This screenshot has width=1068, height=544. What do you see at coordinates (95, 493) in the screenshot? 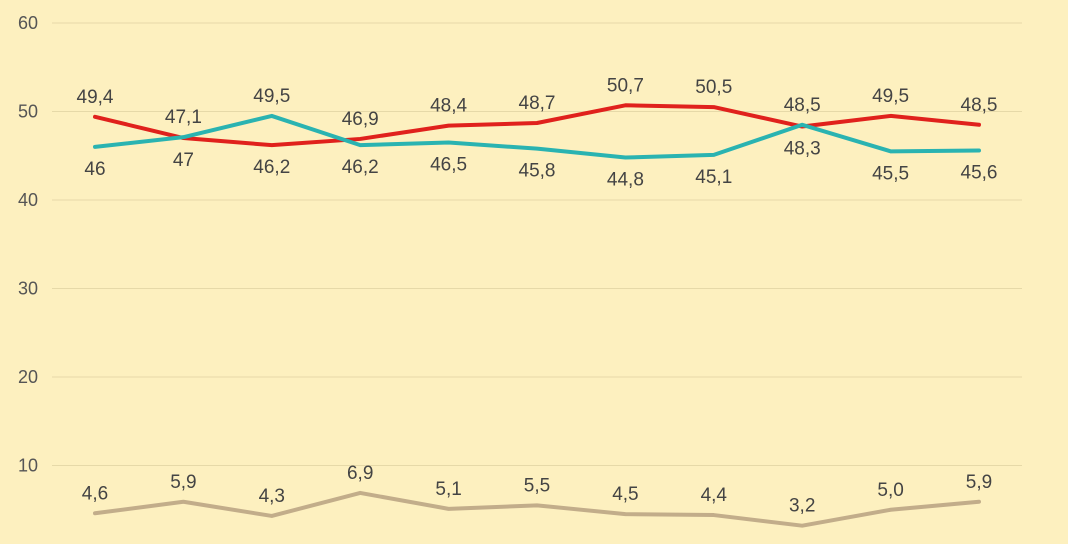
I see `series-3-data-label: 4,6` at bounding box center [95, 493].